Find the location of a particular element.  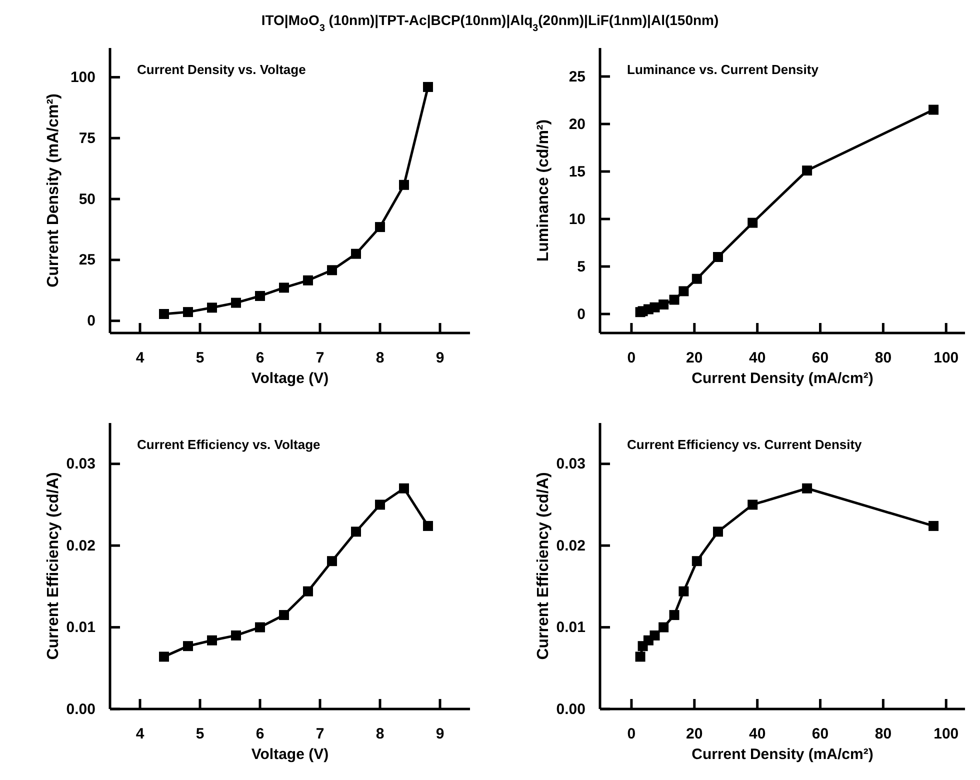

y-tick-label: 15 is located at coordinates (577, 171).